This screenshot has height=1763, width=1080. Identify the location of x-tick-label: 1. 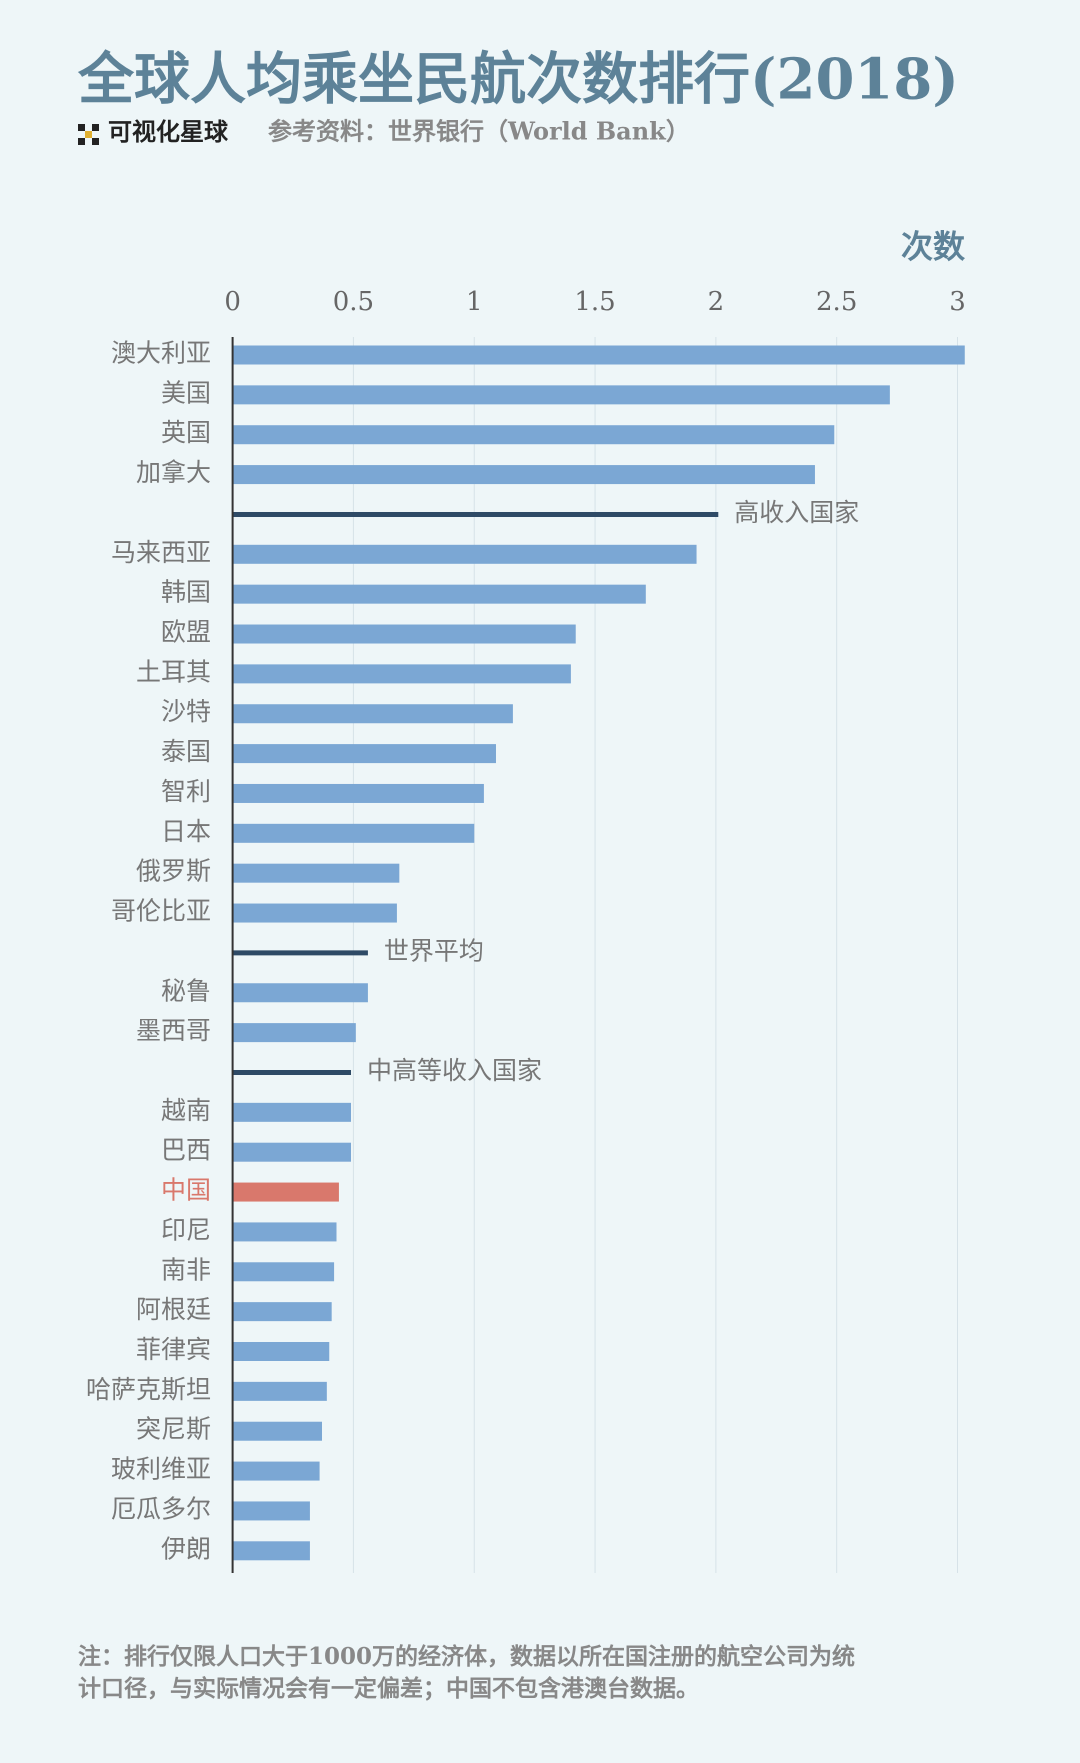
(474, 302).